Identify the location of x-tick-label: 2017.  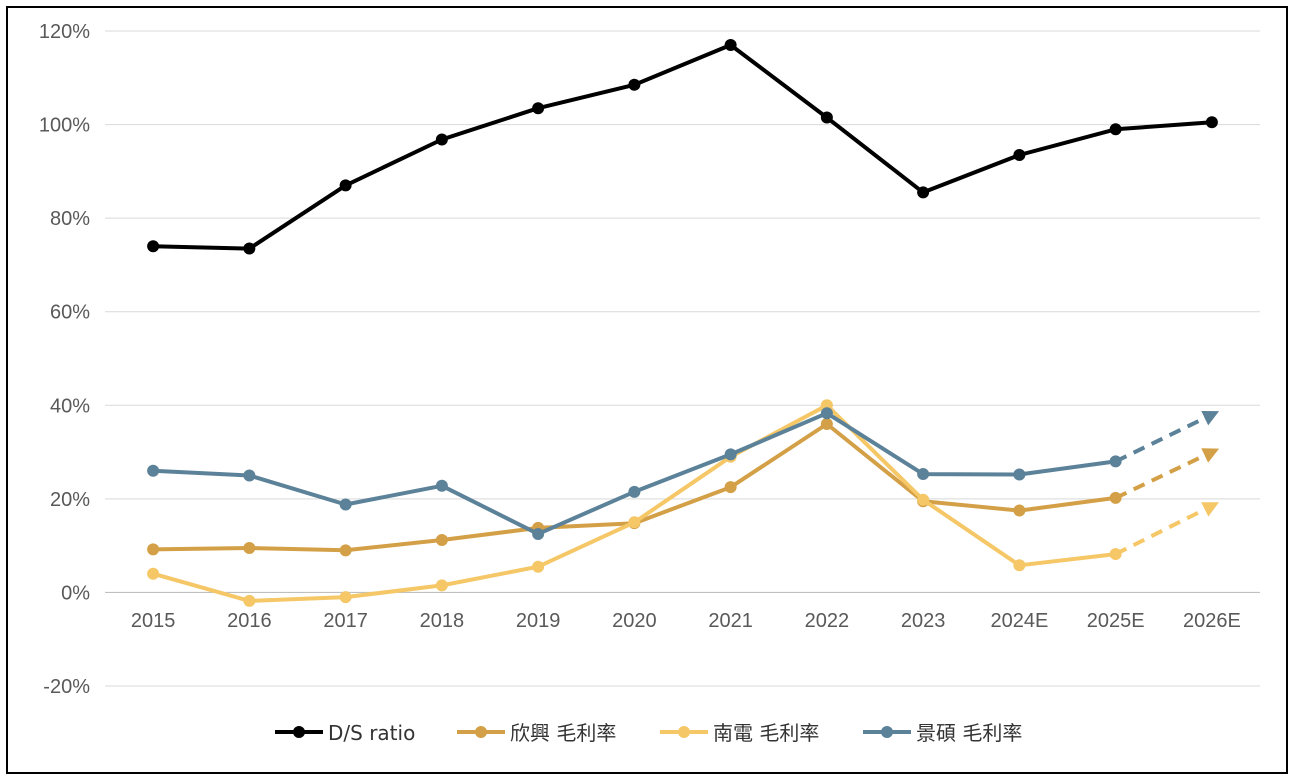
(345, 621).